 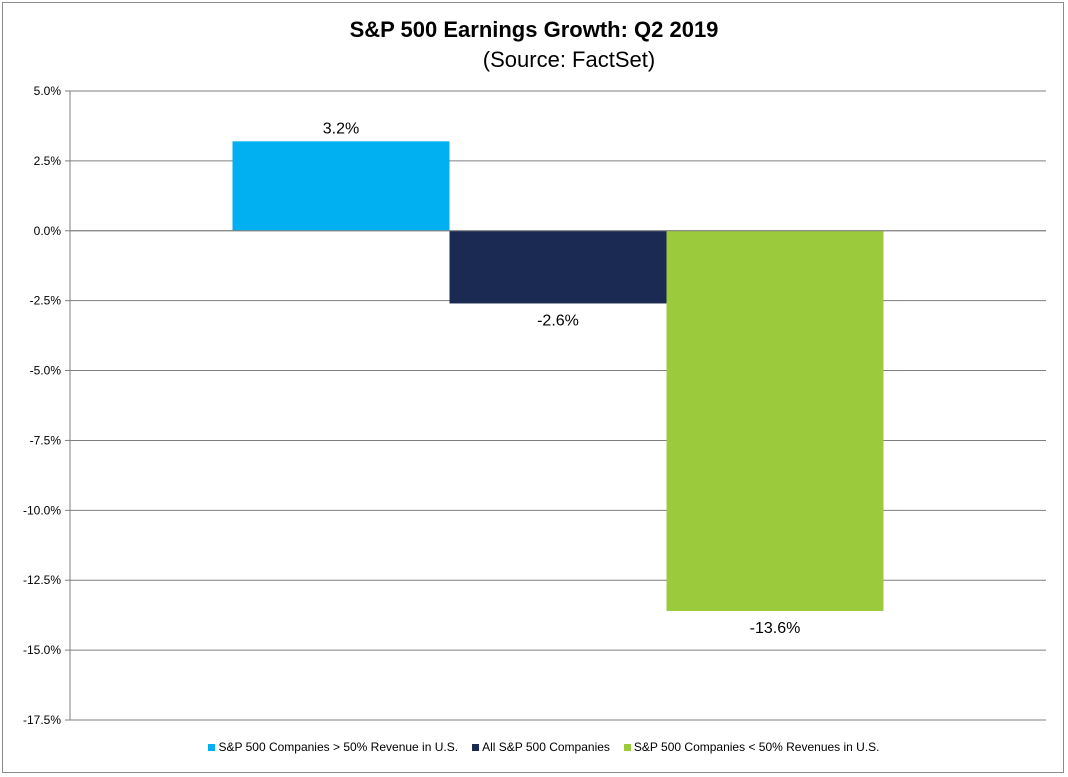 I want to click on y-tick-label: -15.0%, so click(x=42, y=650).